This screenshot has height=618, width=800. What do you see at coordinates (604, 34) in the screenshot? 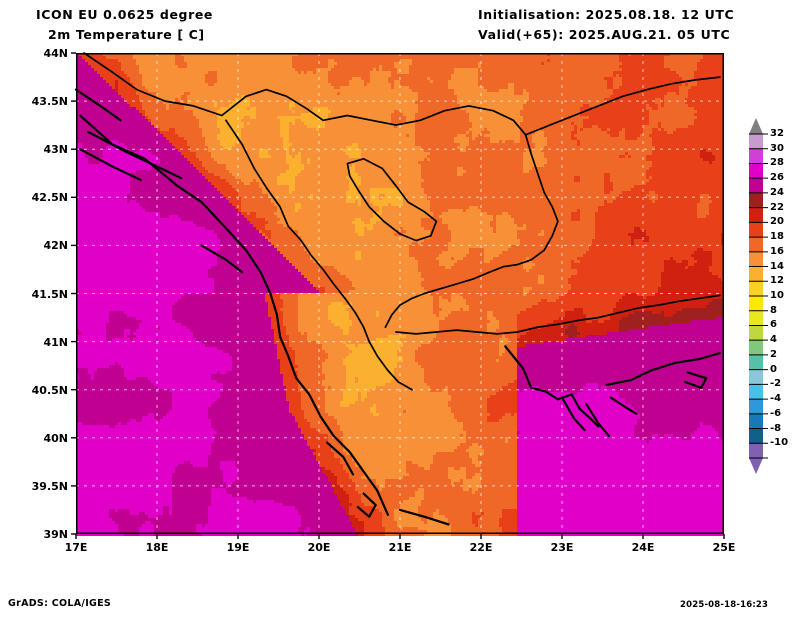
I see `valid-time-label: Valid(+65): 2025.AUG.21. 05 UTC` at bounding box center [604, 34].